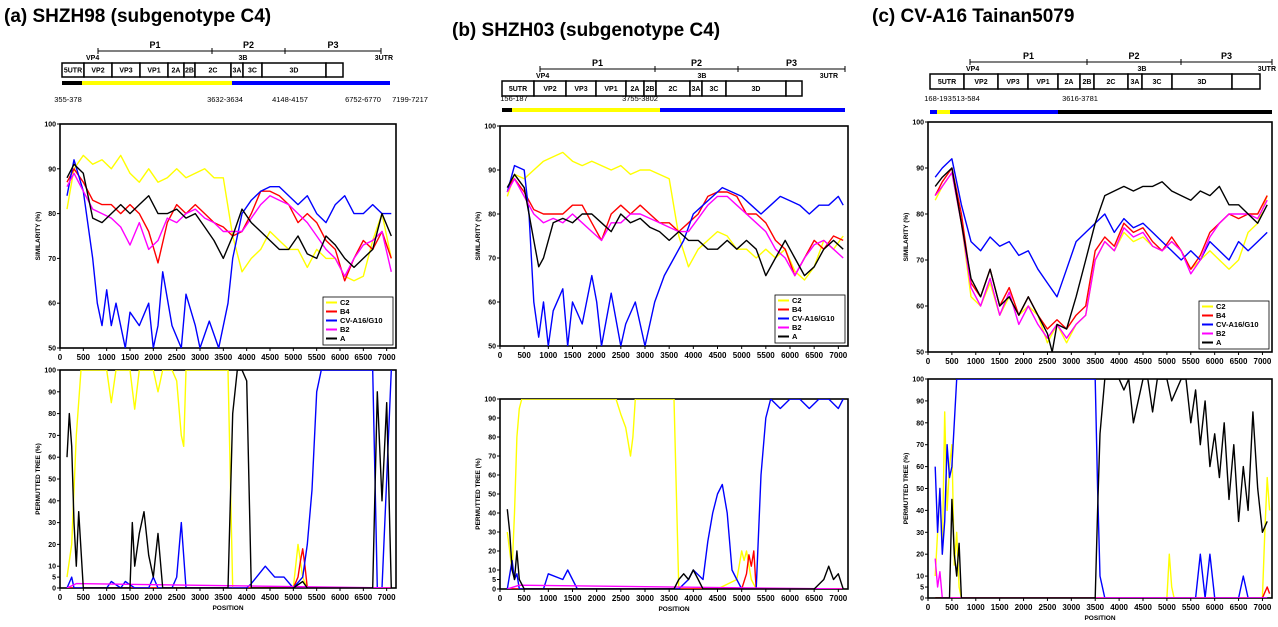 The height and width of the screenshot is (627, 1278). Describe the element at coordinates (1135, 82) in the screenshot. I see `segment-label: 3A` at that location.